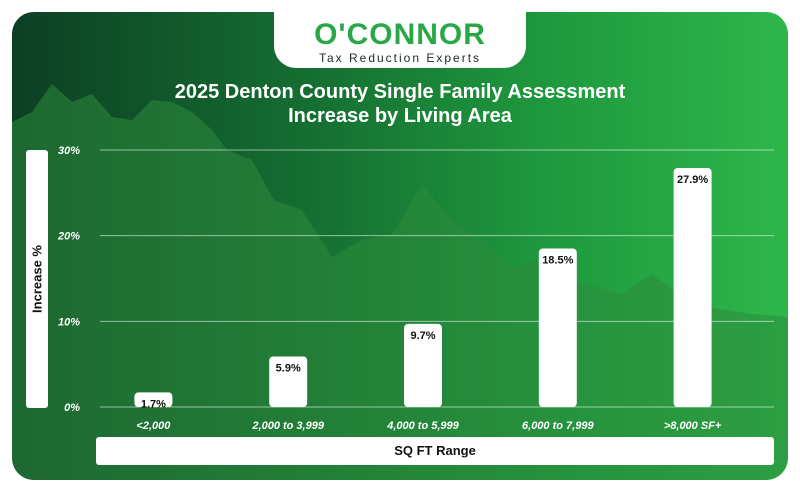 This screenshot has height=492, width=800. I want to click on x-tick-label: 4,000 to 5,999, so click(422, 426).